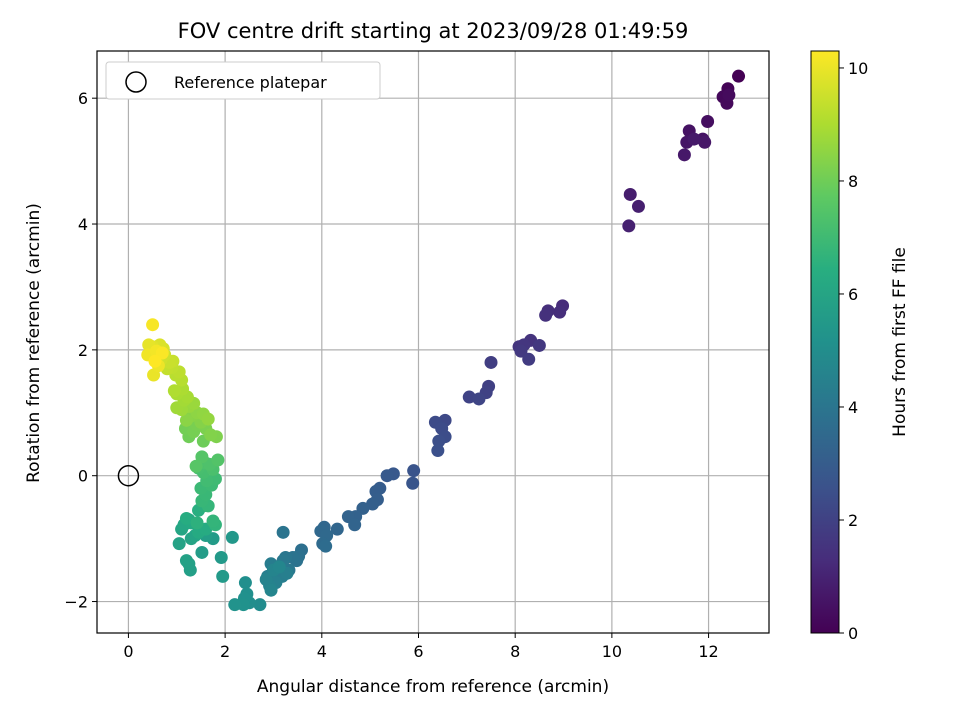 The height and width of the screenshot is (720, 960). What do you see at coordinates (322, 651) in the screenshot?
I see `x-tick-label: 4` at bounding box center [322, 651].